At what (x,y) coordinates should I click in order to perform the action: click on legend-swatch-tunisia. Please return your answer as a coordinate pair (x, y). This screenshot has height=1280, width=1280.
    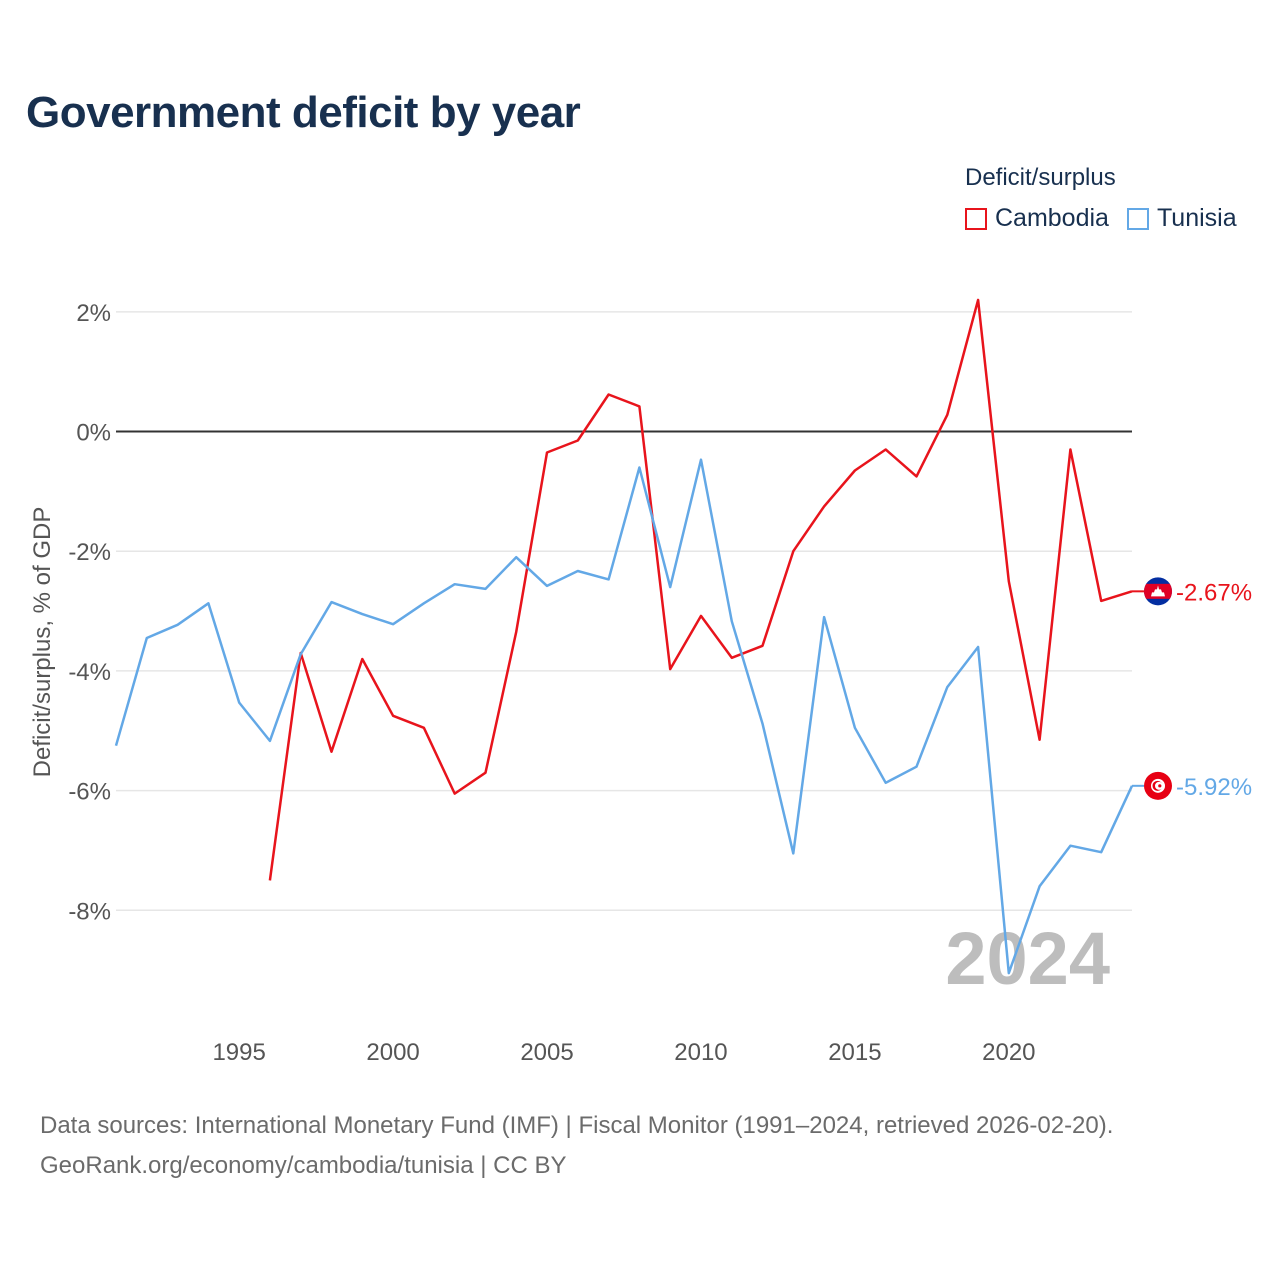
    Looking at the image, I should click on (1137, 218).